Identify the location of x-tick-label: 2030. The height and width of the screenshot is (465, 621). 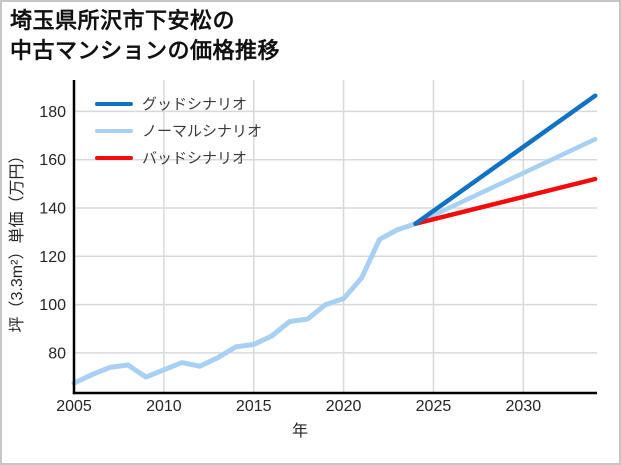
(524, 406).